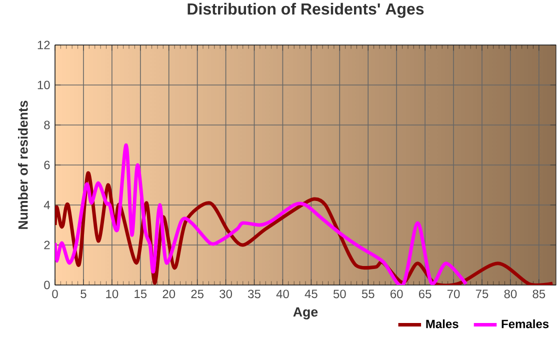 The height and width of the screenshot is (353, 560). I want to click on y-tick-label: 6, so click(47, 165).